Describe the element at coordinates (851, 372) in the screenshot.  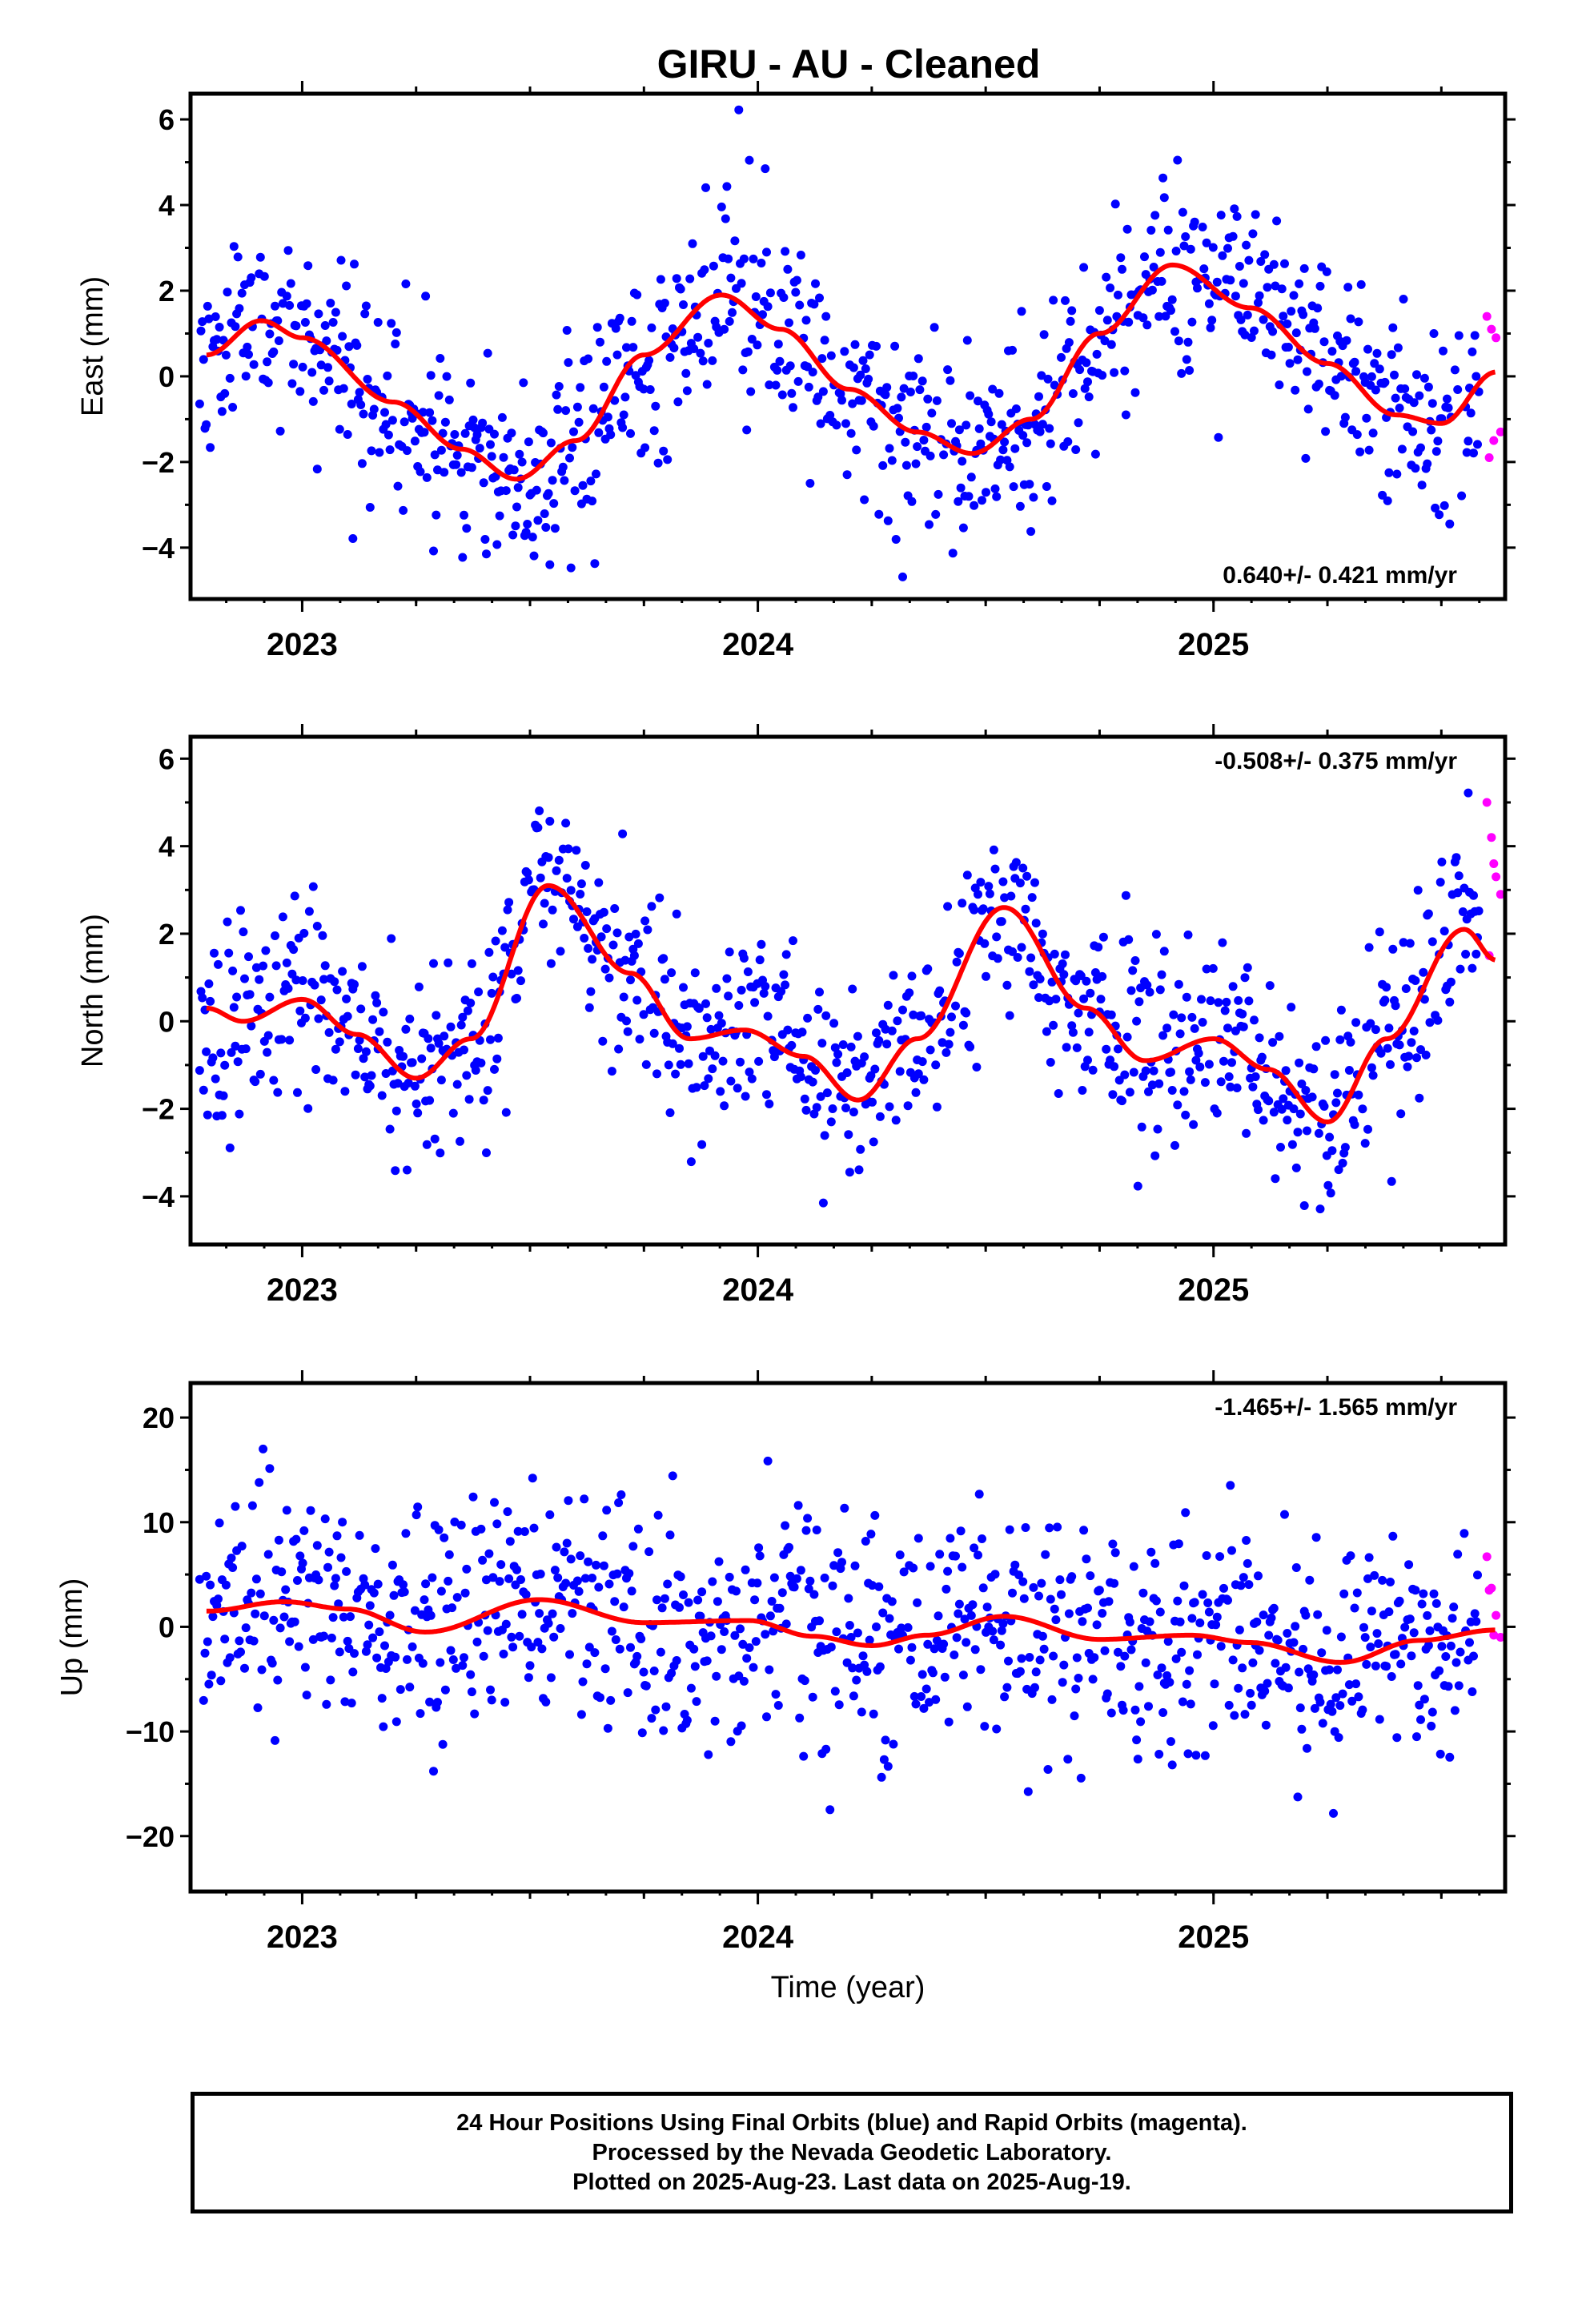
I see `east-fit-curve` at that location.